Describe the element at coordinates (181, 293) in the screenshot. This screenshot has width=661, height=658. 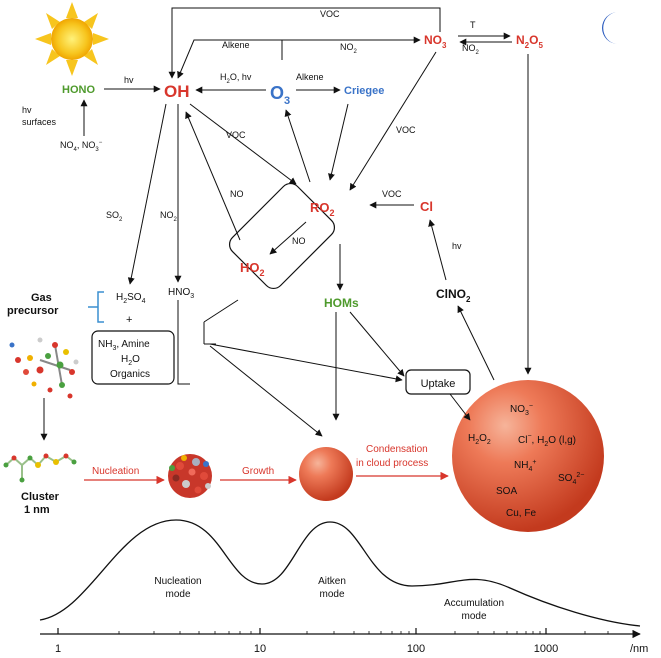
I see `hno3-label: HNO3` at that location.